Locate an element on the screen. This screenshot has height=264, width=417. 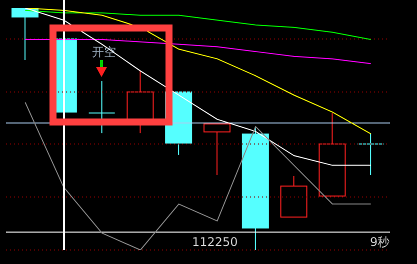
annotation: 9秒 is located at coordinates (380, 242).